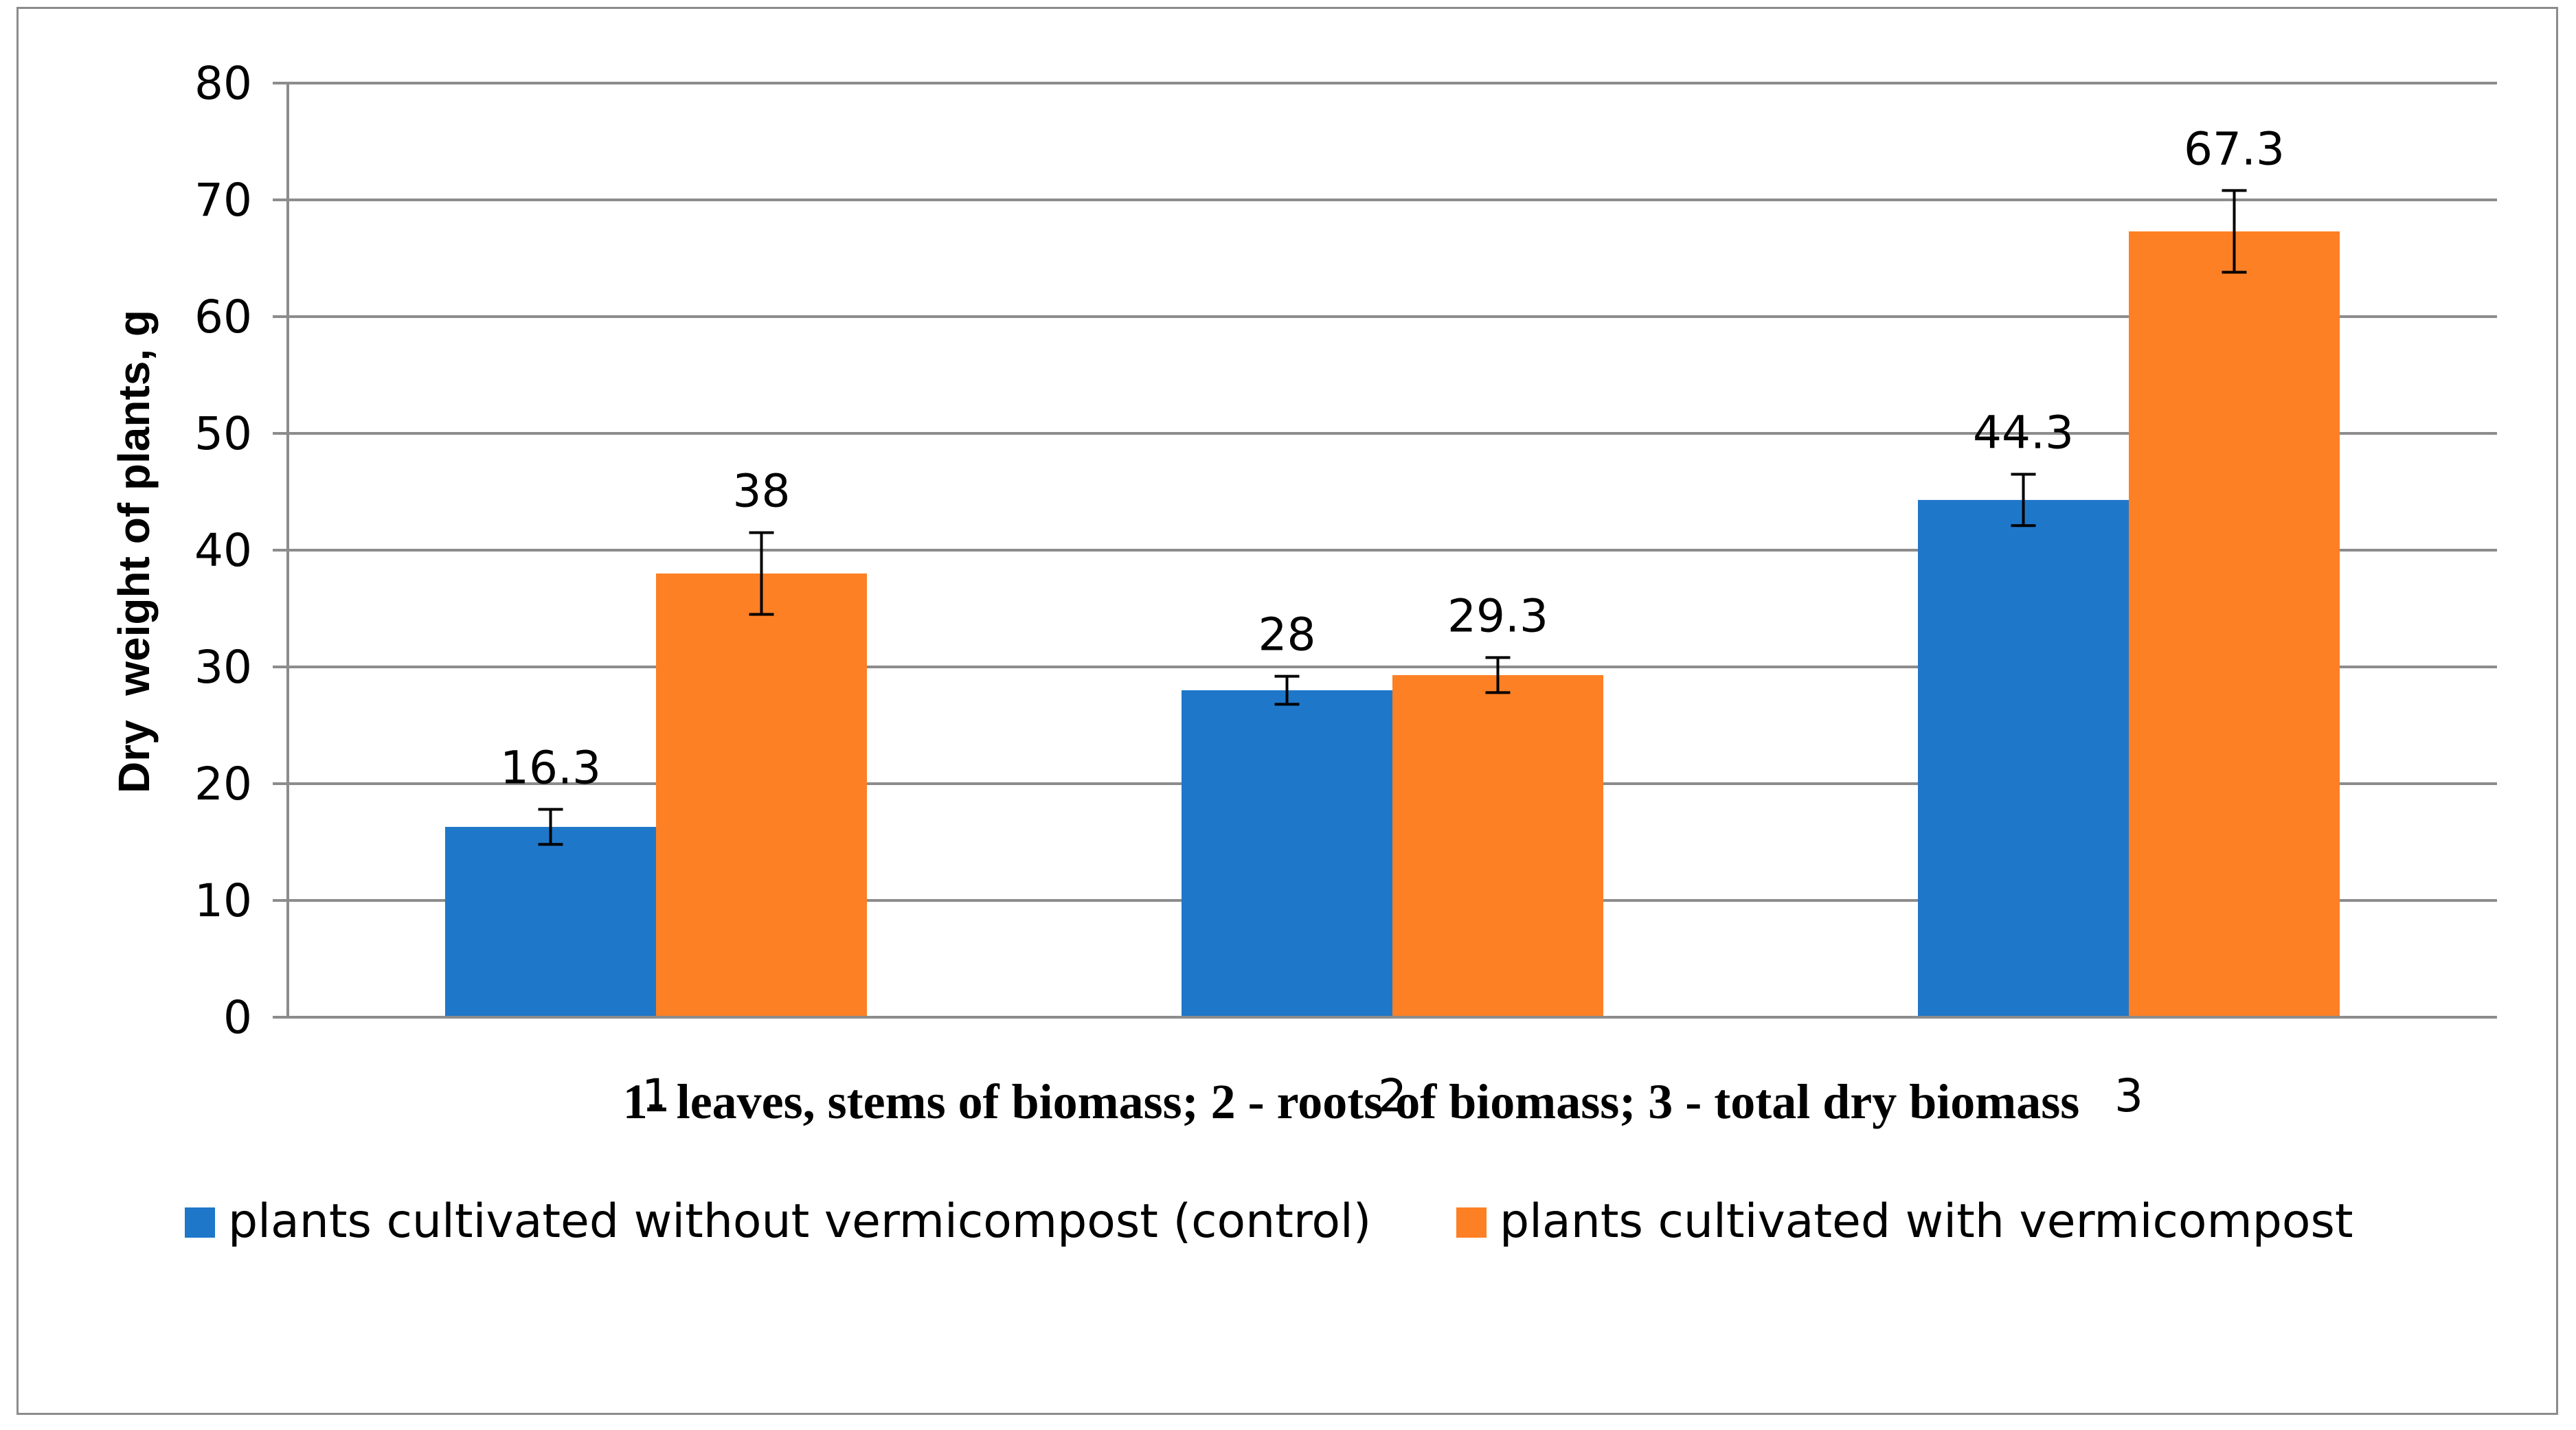 Image resolution: width=2576 pixels, height=1430 pixels. What do you see at coordinates (237, 1017) in the screenshot?
I see `y-tick-label-0: 0` at bounding box center [237, 1017].